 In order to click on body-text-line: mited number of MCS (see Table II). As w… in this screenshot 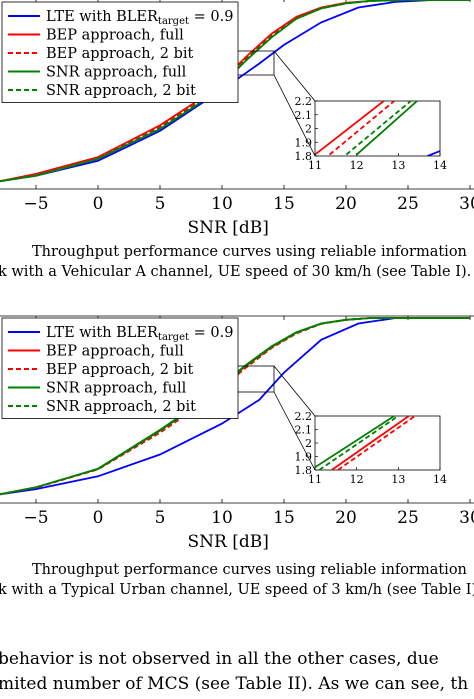, I will do `click(234, 684)`.